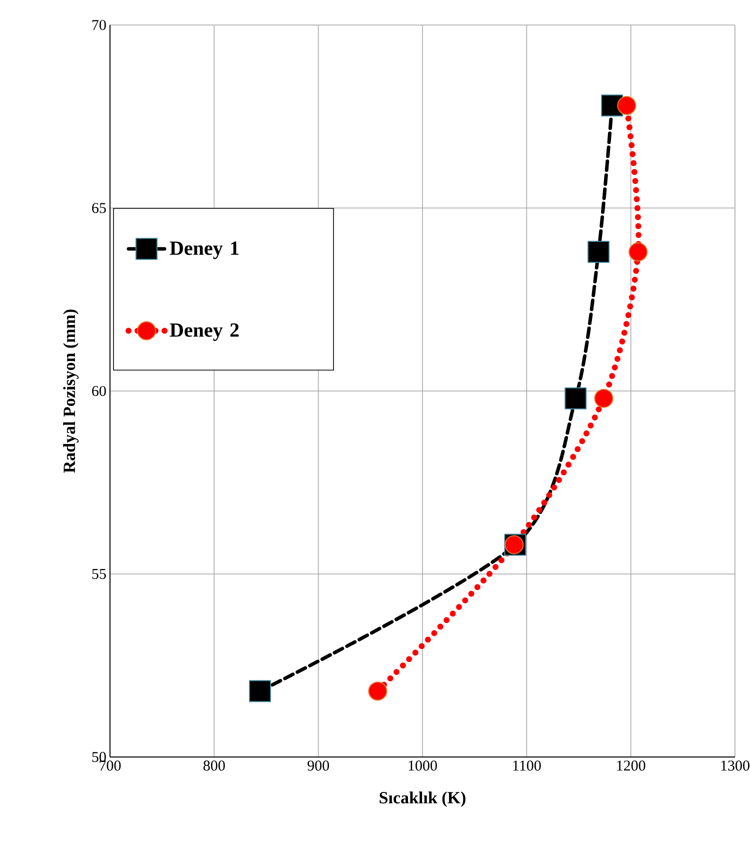 The width and height of the screenshot is (750, 868). What do you see at coordinates (99, 757) in the screenshot?
I see `y-tick-label: 50` at bounding box center [99, 757].